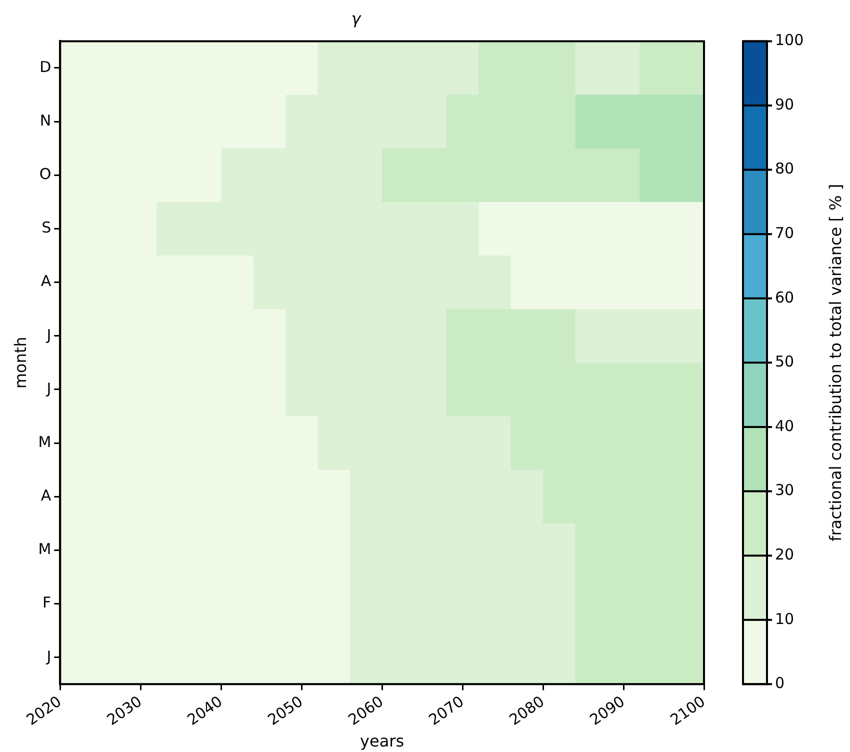  What do you see at coordinates (784, 104) in the screenshot?
I see `color-bar-label: 90` at bounding box center [784, 104].